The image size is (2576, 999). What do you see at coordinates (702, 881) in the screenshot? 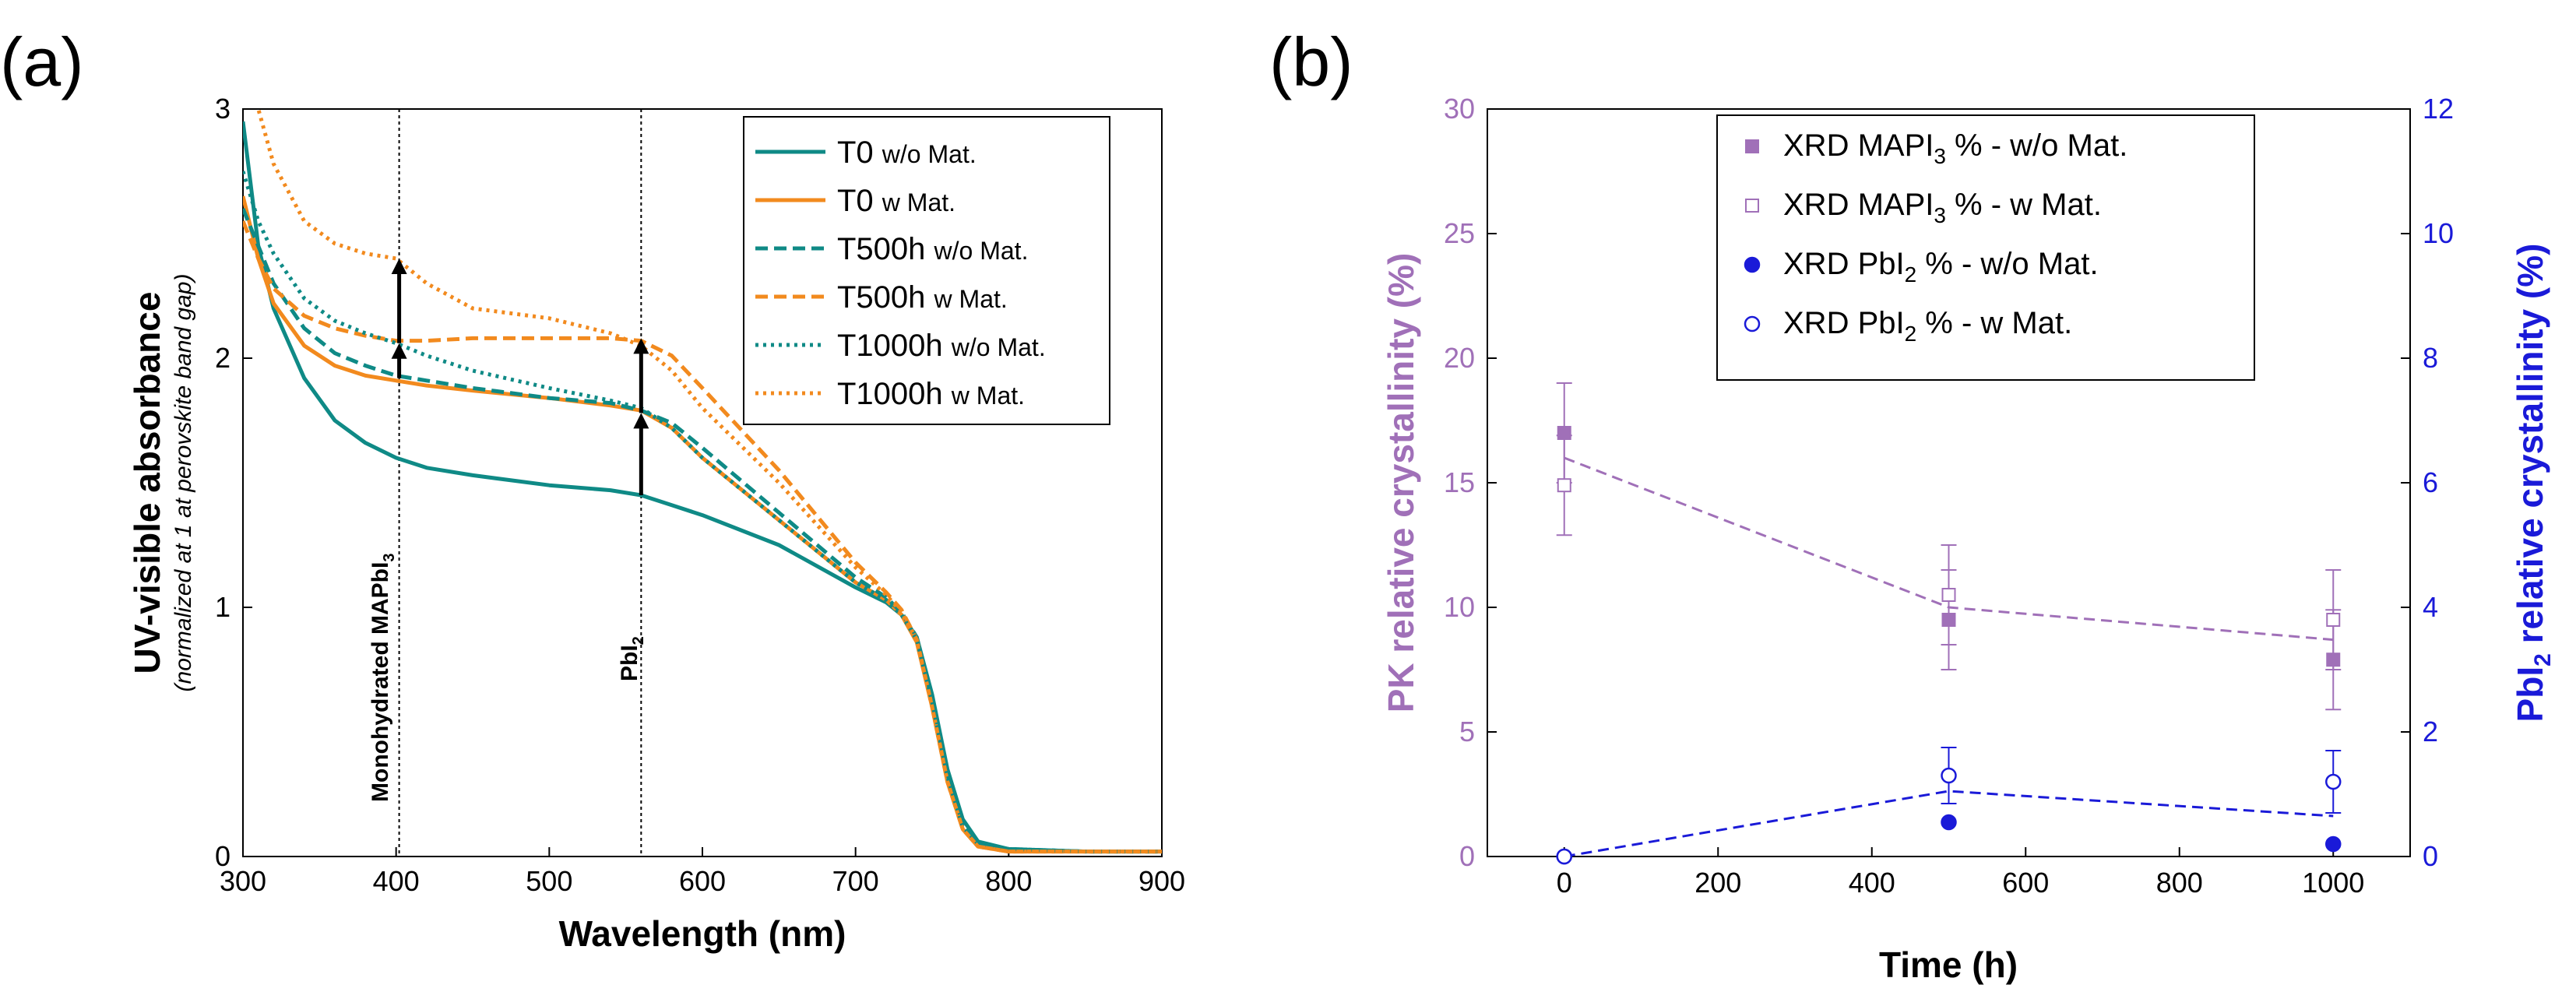
I see `a-xtick-label: 600` at bounding box center [702, 881].